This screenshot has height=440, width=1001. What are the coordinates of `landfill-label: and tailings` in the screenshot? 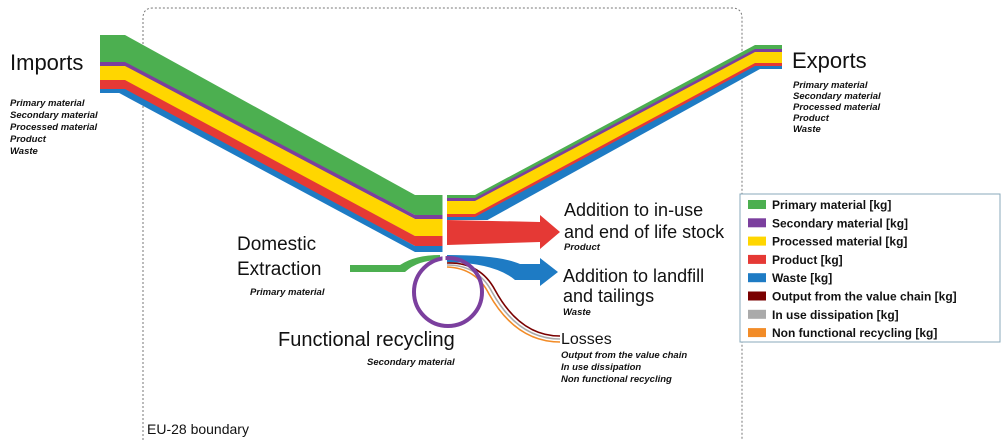 It's located at (608, 296).